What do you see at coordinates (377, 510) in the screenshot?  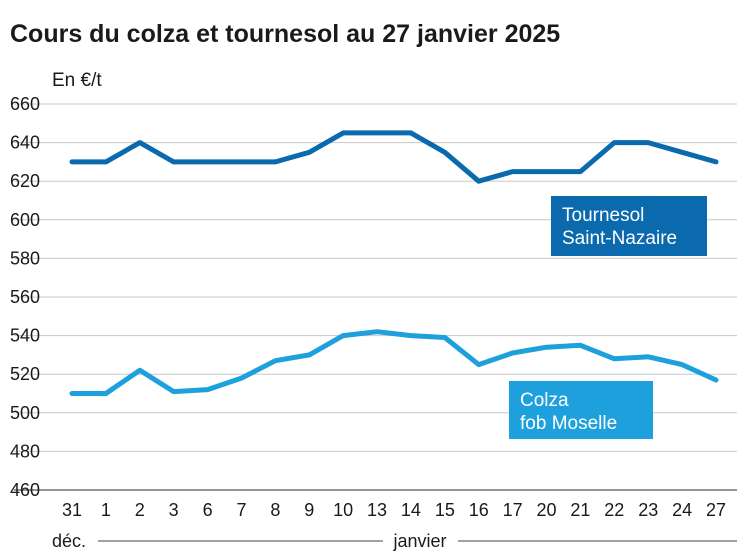 I see `x-tick-label: 13` at bounding box center [377, 510].